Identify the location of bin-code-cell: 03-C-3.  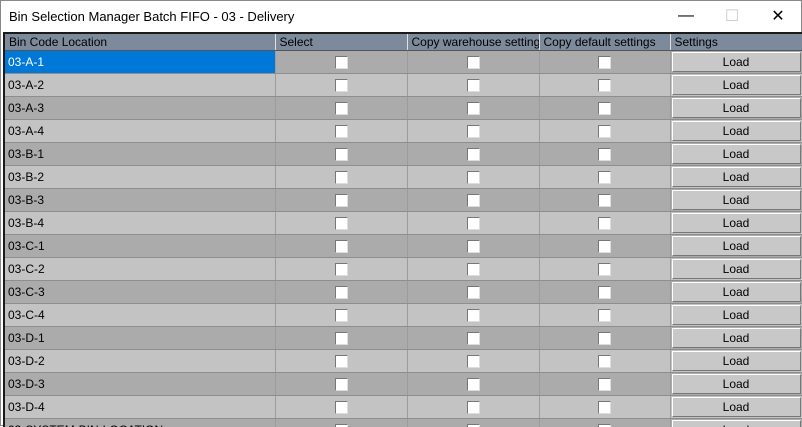
(140, 292).